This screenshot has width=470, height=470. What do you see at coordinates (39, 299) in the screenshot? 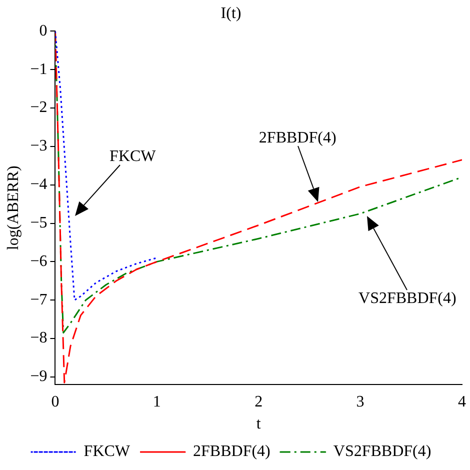
I see `y-tick-label: −7` at bounding box center [39, 299].